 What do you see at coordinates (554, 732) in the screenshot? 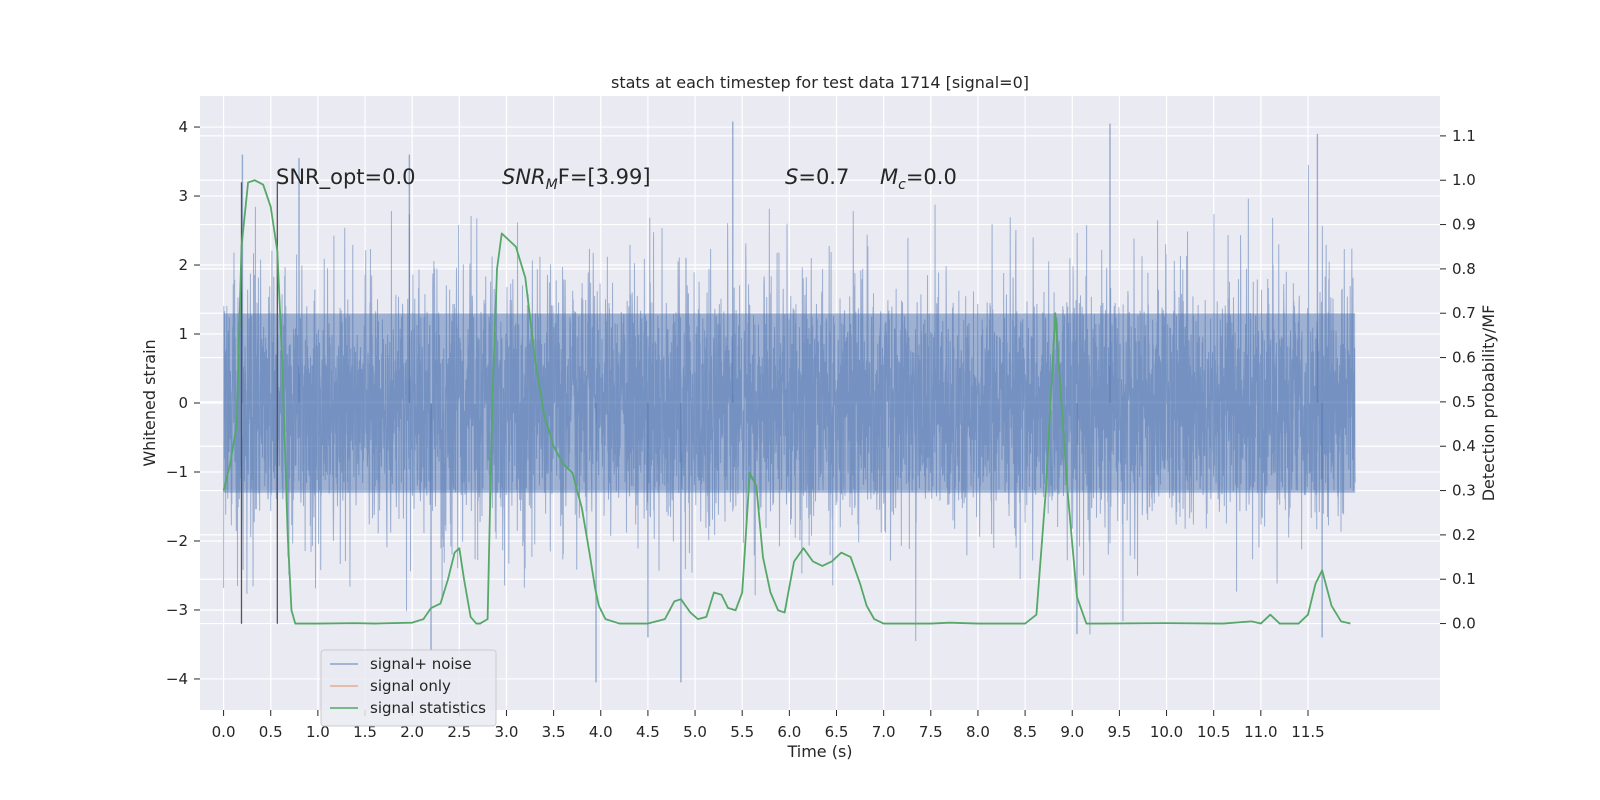
I see `x-tick-label: 3.5` at bounding box center [554, 732].